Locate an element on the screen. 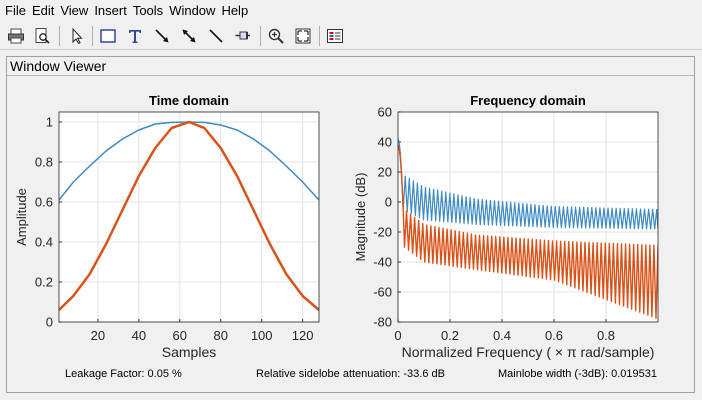 This screenshot has width=702, height=400. x-tick-label: 60 is located at coordinates (180, 335).